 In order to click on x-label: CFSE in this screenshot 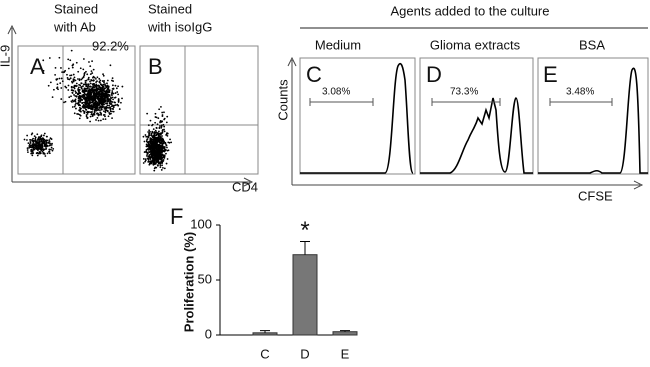, I will do `click(595, 195)`.